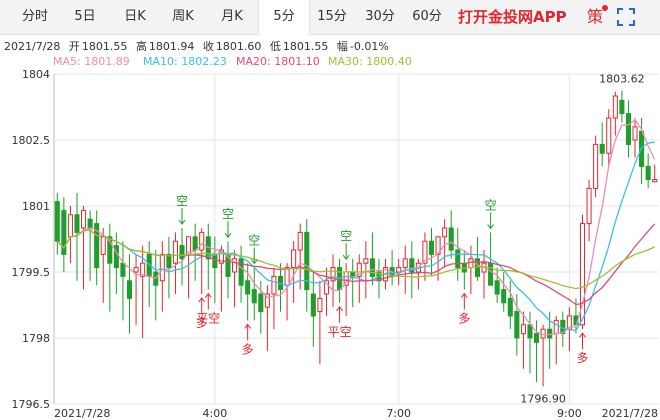 Image resolution: width=660 pixels, height=420 pixels. What do you see at coordinates (31, 140) in the screenshot?
I see `y-tick-label: 1802.5` at bounding box center [31, 140].